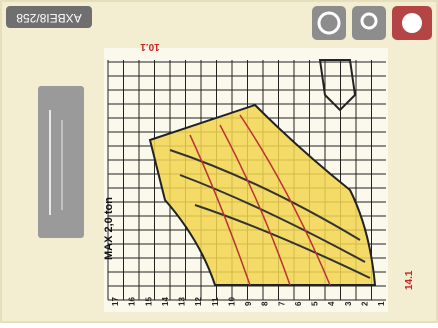  Describe the element at coordinates (115, 301) in the screenshot. I see `axis-number: 17` at that location.